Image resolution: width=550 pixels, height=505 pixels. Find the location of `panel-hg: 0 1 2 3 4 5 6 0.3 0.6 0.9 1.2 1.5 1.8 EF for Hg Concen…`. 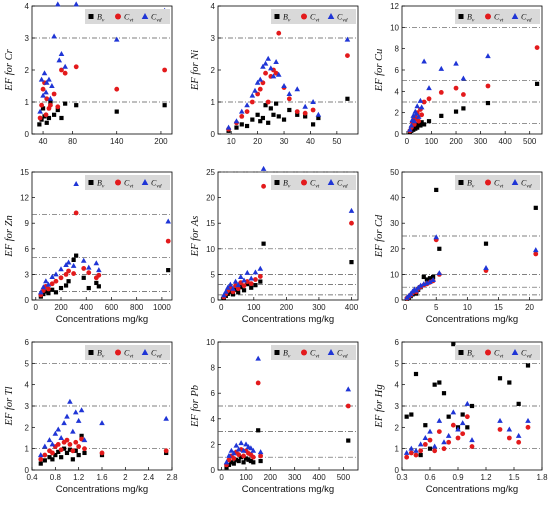

panel-hg: 0 1 2 3 4 5 6 0.3 0.6 0.9 1.2 1.5 1.8 EF for Hg Concen… is located at coordinates (461, 416).